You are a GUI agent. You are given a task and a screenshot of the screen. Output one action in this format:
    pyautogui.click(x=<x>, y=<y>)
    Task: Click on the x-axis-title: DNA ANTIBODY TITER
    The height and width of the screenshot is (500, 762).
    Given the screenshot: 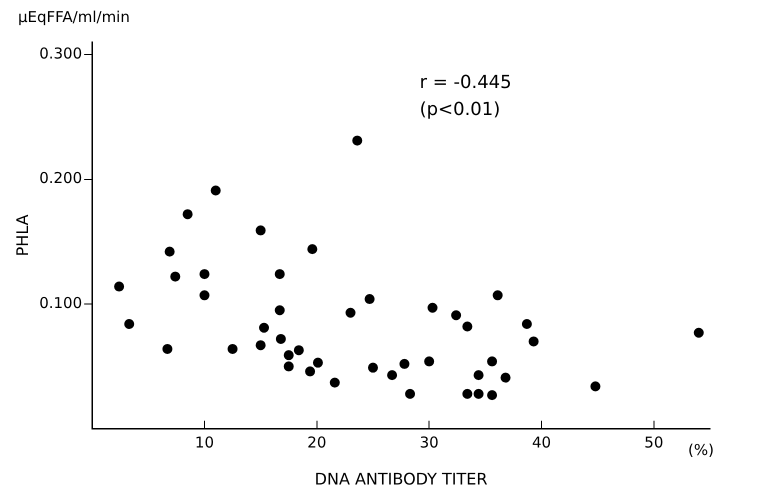 What is the action you would take?
    pyautogui.click(x=401, y=479)
    